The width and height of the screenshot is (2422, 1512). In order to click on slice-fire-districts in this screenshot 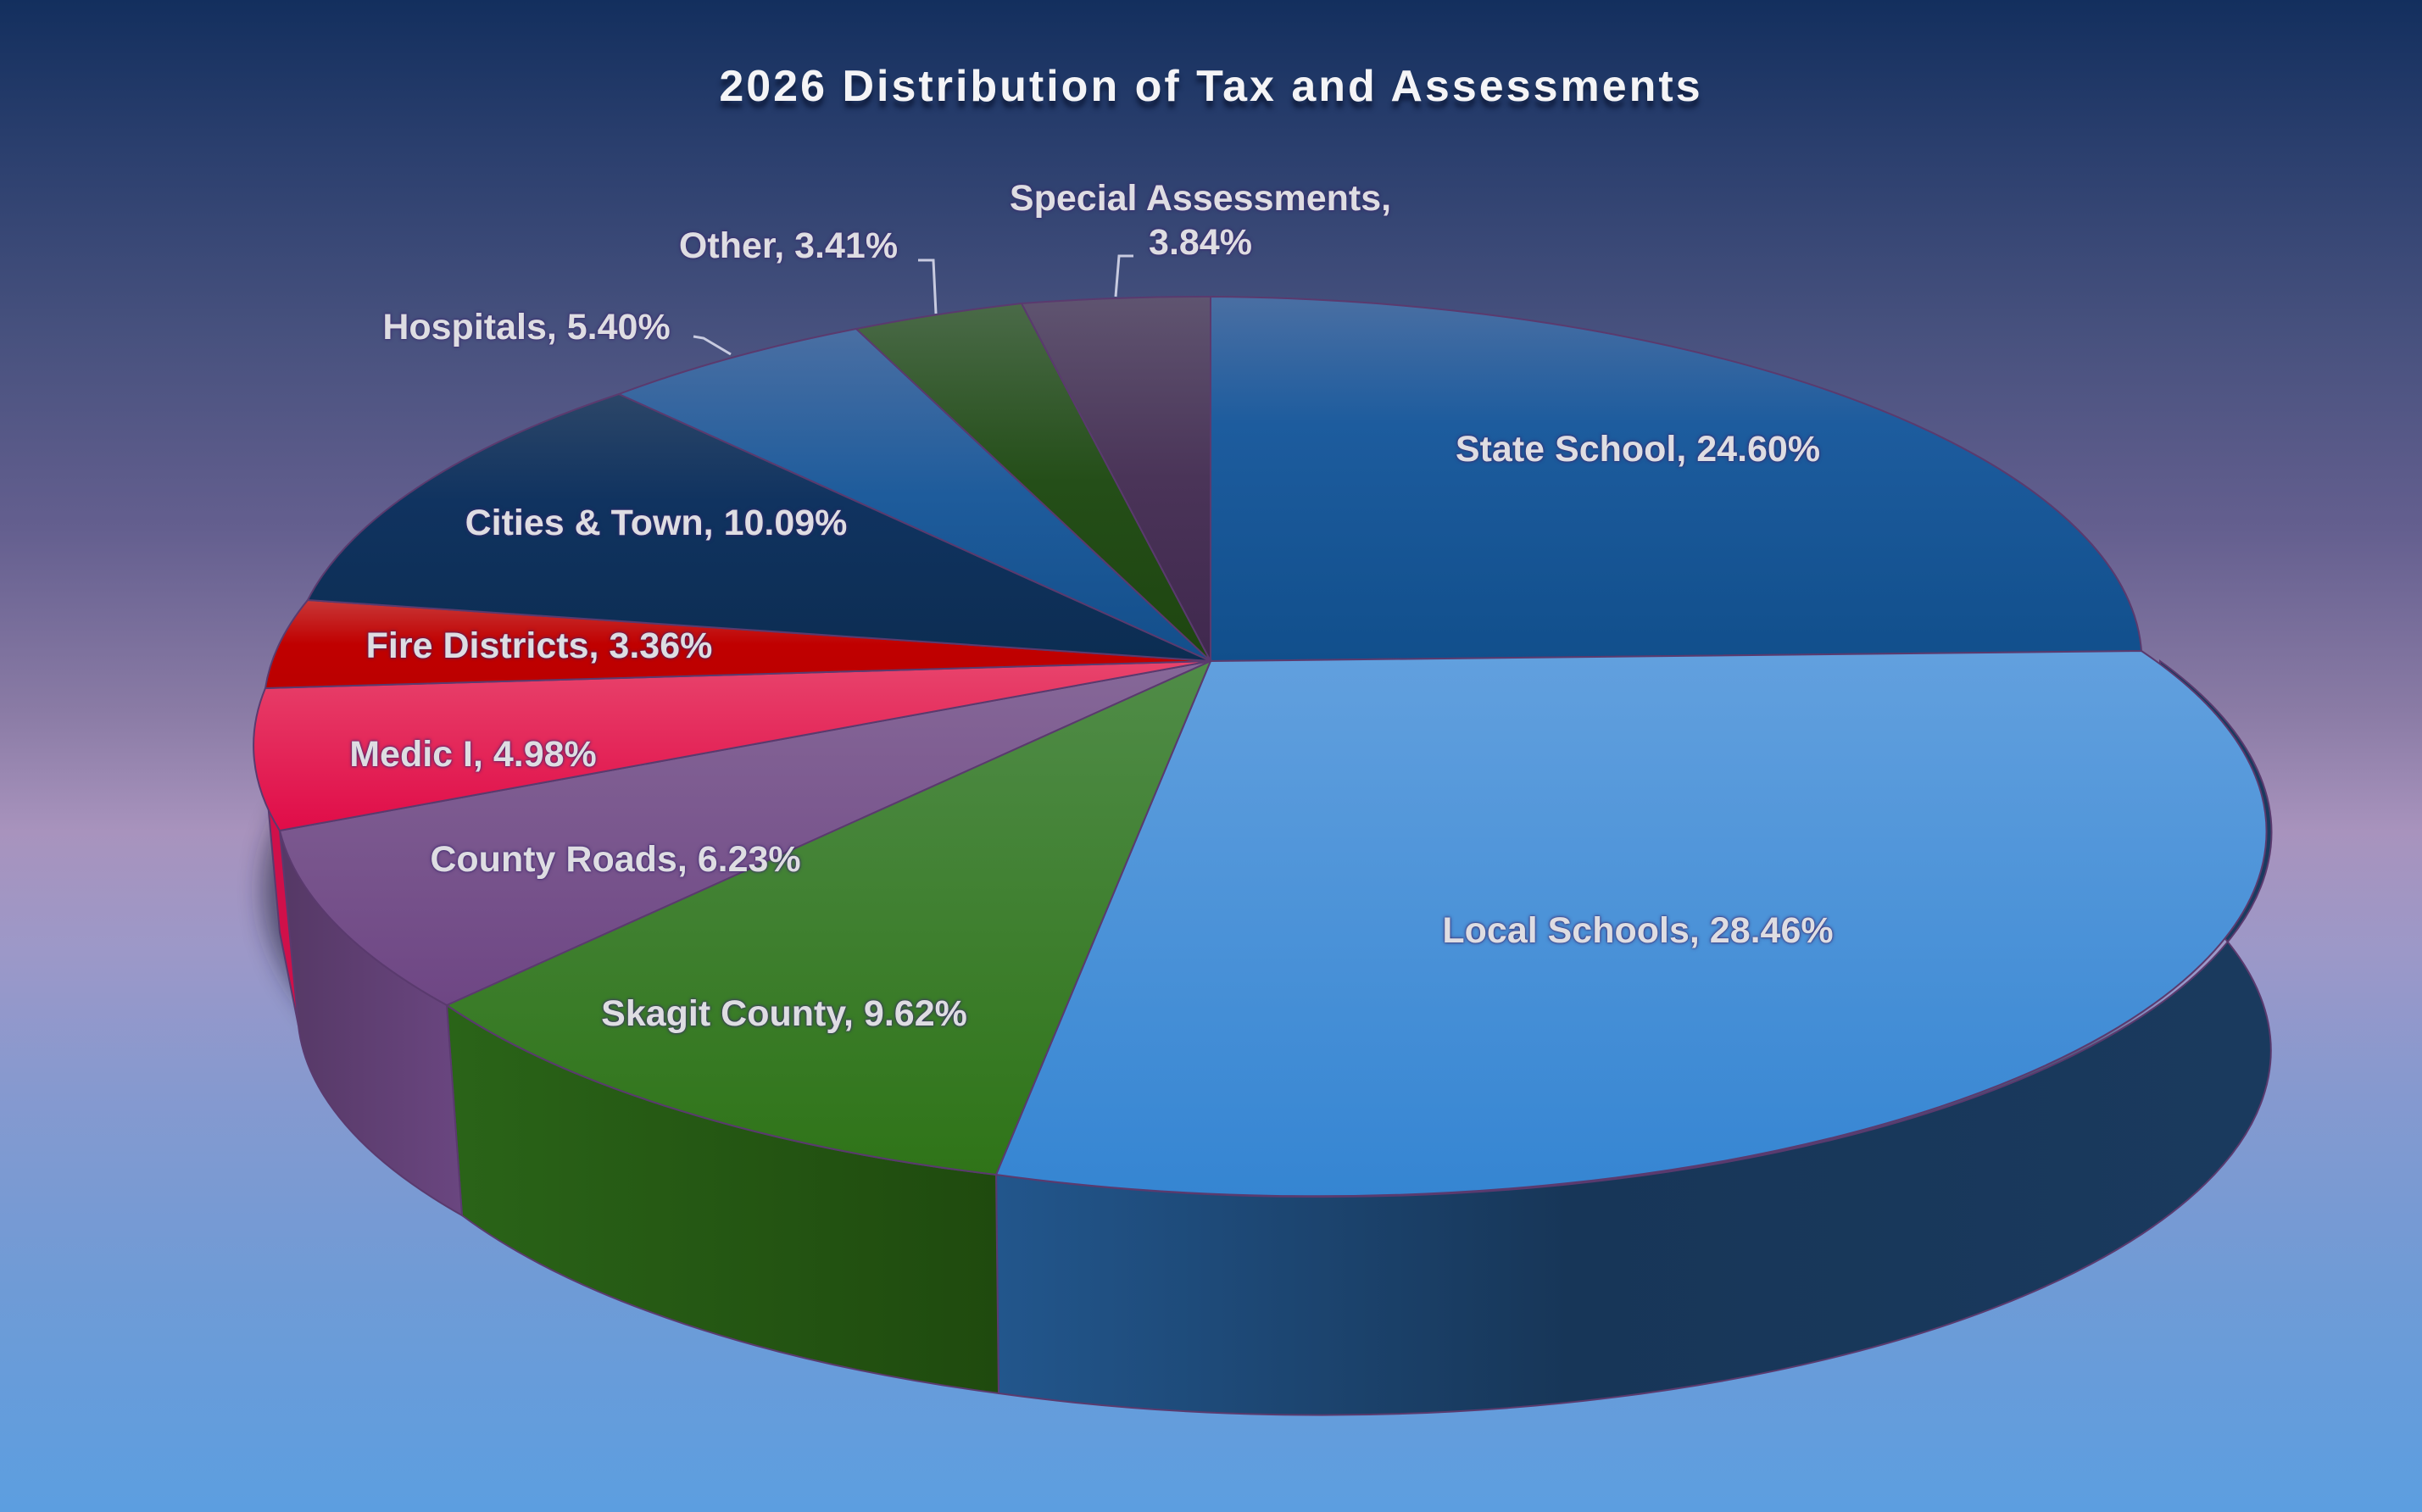, I will do `click(738, 644)`.